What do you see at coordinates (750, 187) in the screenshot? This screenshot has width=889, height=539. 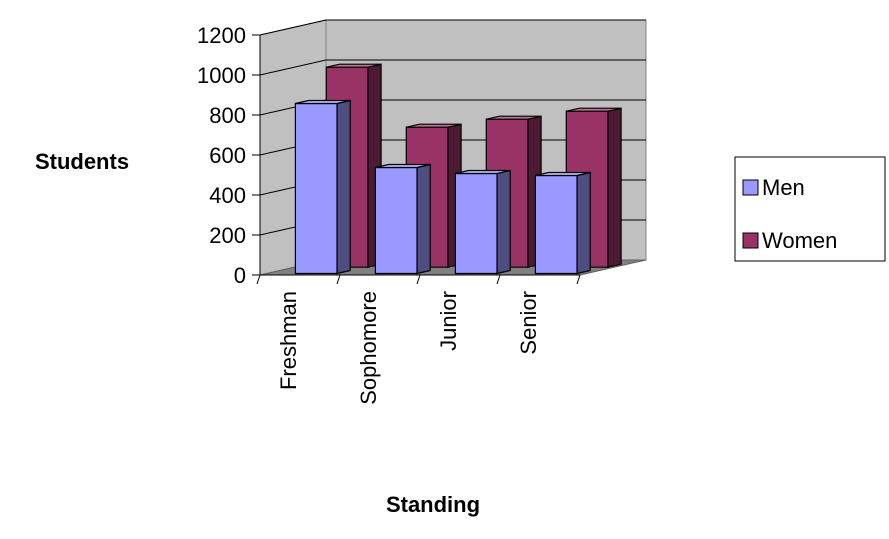 I see `legend-swatch-men` at bounding box center [750, 187].